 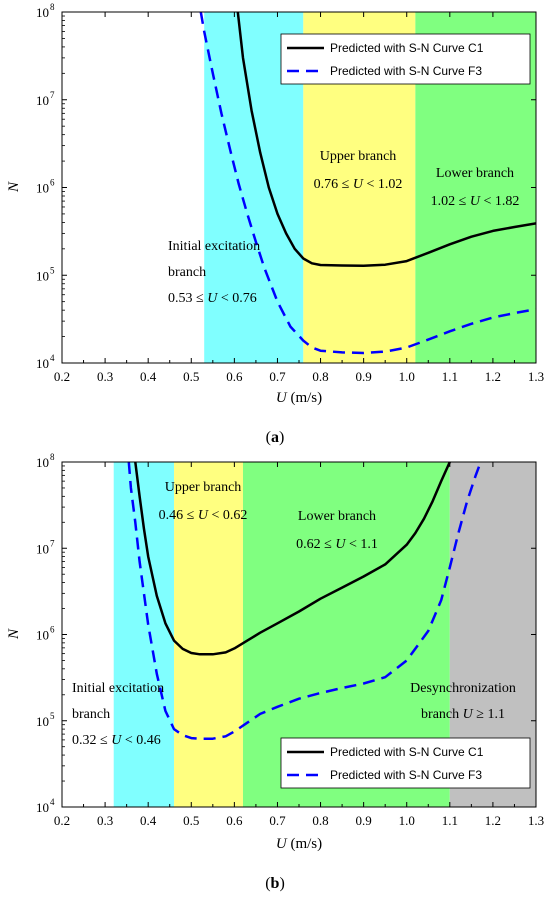 What do you see at coordinates (62, 376) in the screenshot?
I see `x-tick-label-a-0: 0.2` at bounding box center [62, 376].